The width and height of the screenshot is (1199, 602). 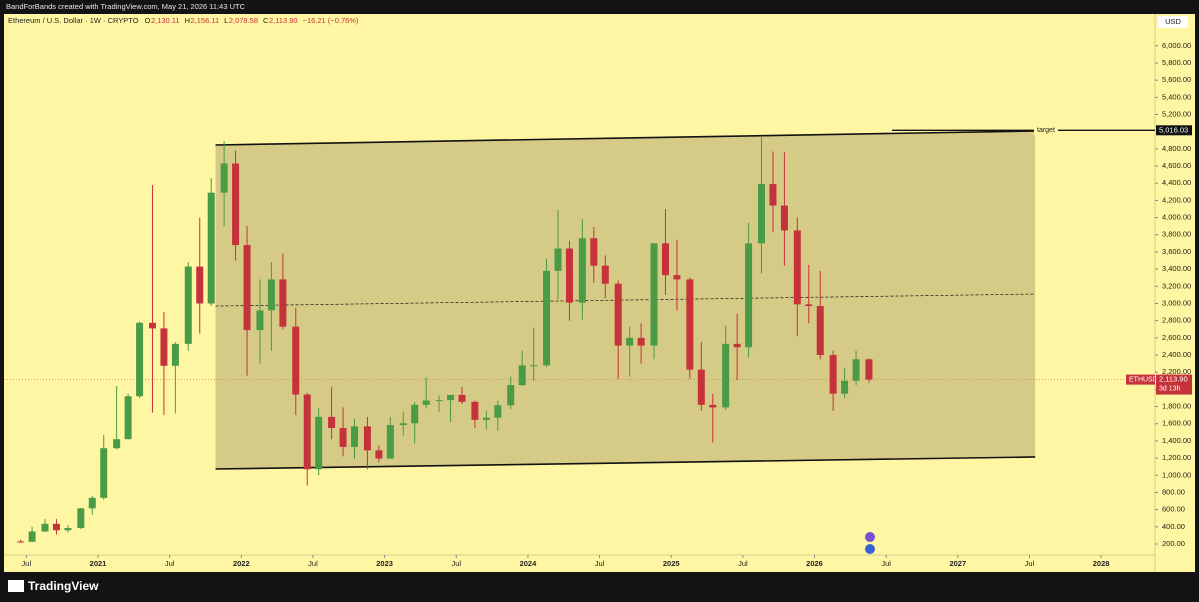 What do you see at coordinates (1176, 320) in the screenshot?
I see `y-tick-label: 2,800.00` at bounding box center [1176, 320].